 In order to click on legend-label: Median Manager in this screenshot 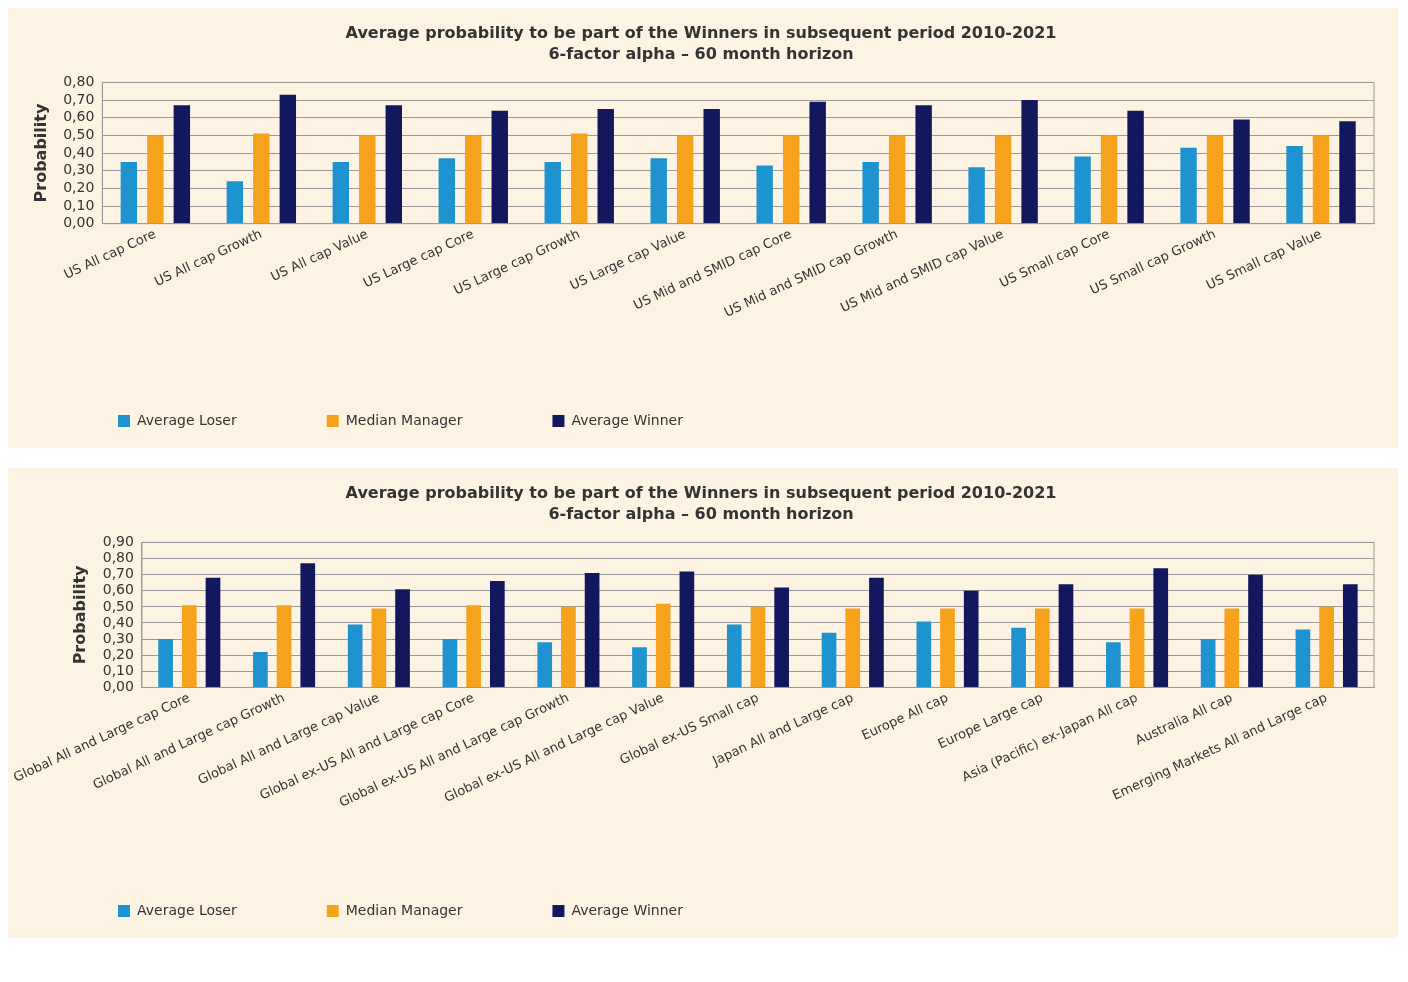, I will do `click(404, 909)`.